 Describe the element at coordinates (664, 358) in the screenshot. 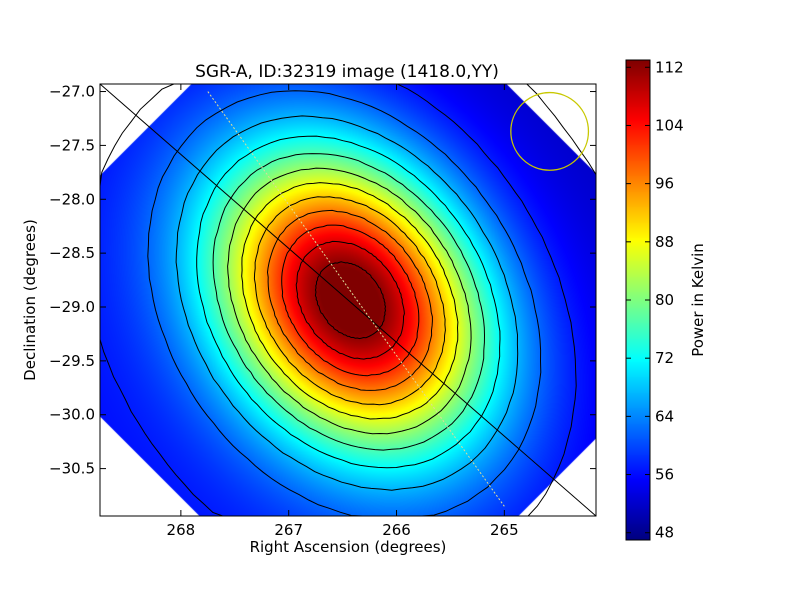

I see `colorbar-tick-label: 72` at that location.